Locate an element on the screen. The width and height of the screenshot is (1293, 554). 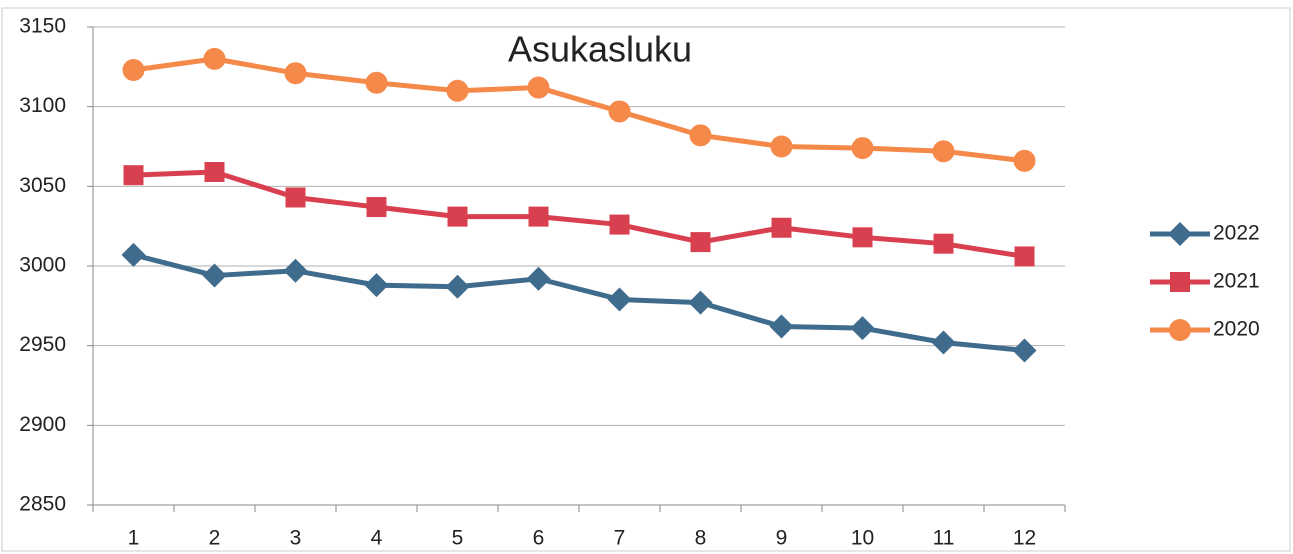
x-tick-label: 5 is located at coordinates (458, 538).